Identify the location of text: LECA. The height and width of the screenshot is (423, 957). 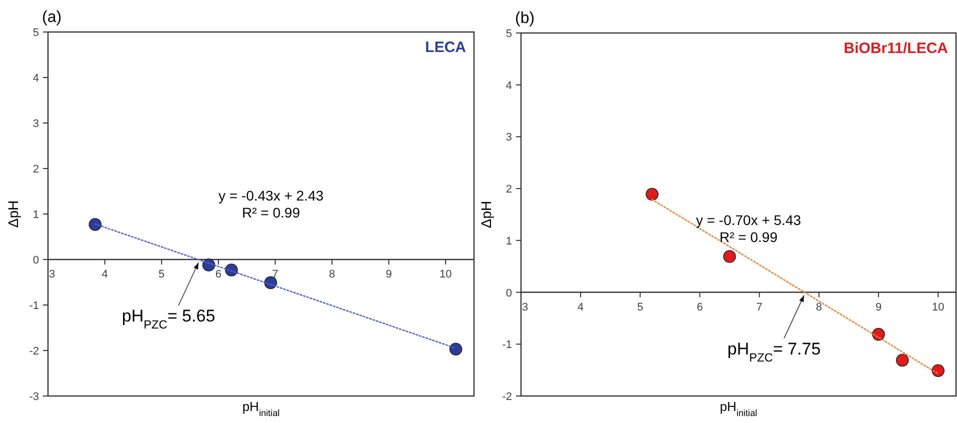
(445, 47).